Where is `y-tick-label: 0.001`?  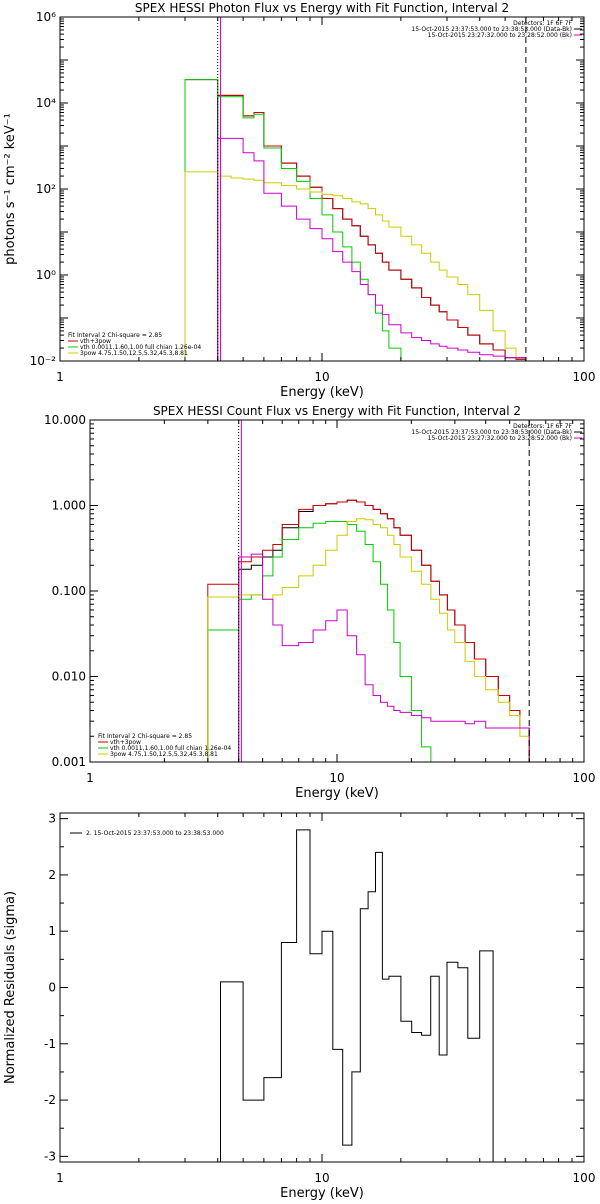
y-tick-label: 0.001 is located at coordinates (69, 762).